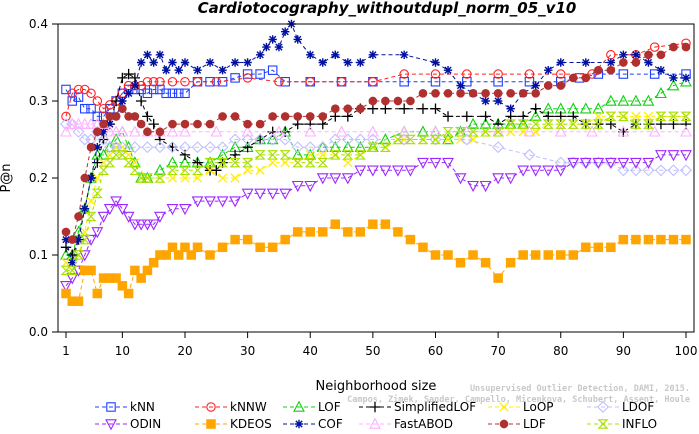 This screenshot has height=434, width=699. I want to click on legend-label: LDOF, so click(638, 407).